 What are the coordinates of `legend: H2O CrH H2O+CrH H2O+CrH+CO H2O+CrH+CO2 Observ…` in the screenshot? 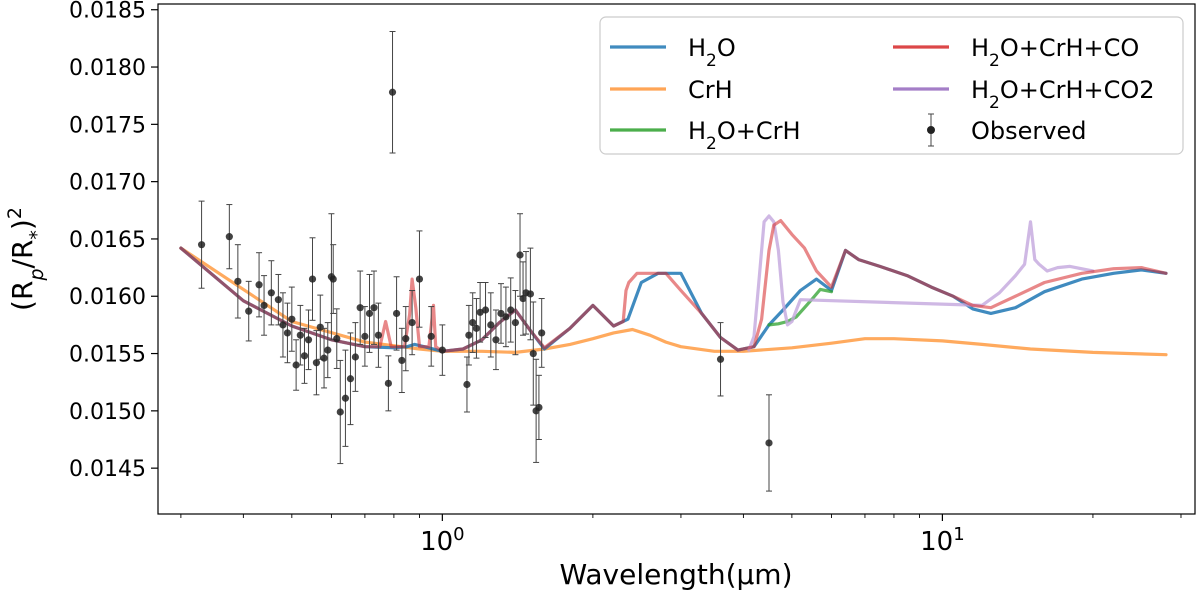 It's located at (891, 85).